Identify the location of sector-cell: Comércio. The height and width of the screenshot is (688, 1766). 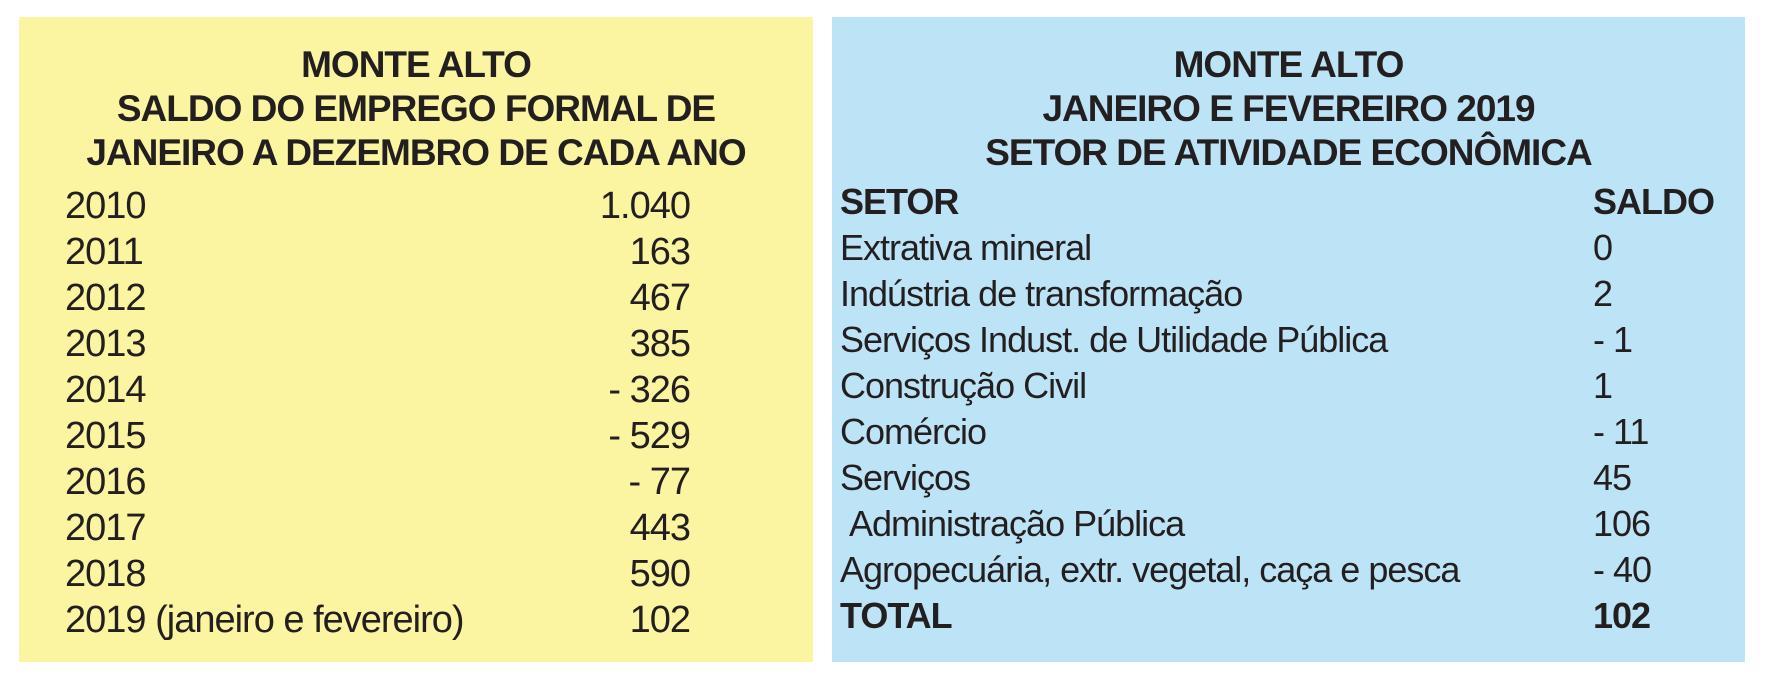
(913, 431).